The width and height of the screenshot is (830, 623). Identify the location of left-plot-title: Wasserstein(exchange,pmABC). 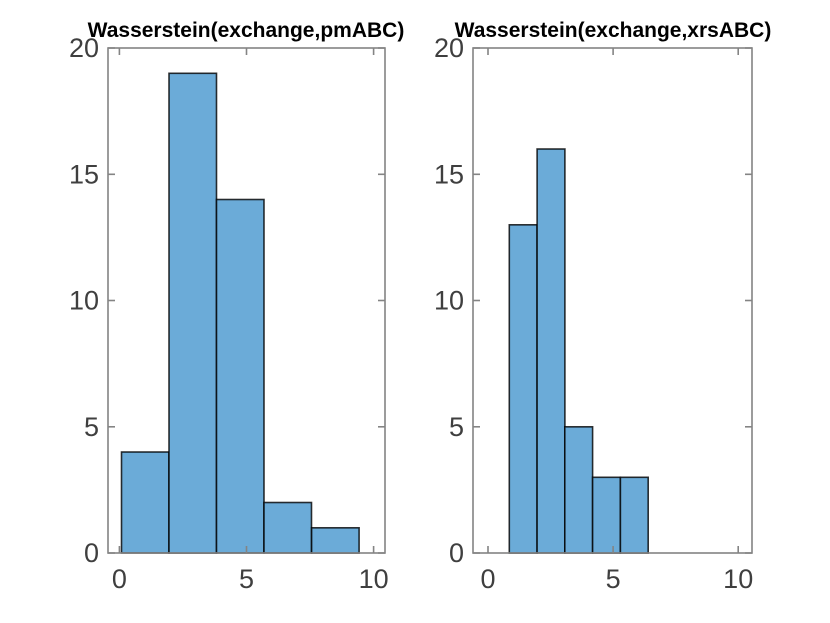
(246, 30).